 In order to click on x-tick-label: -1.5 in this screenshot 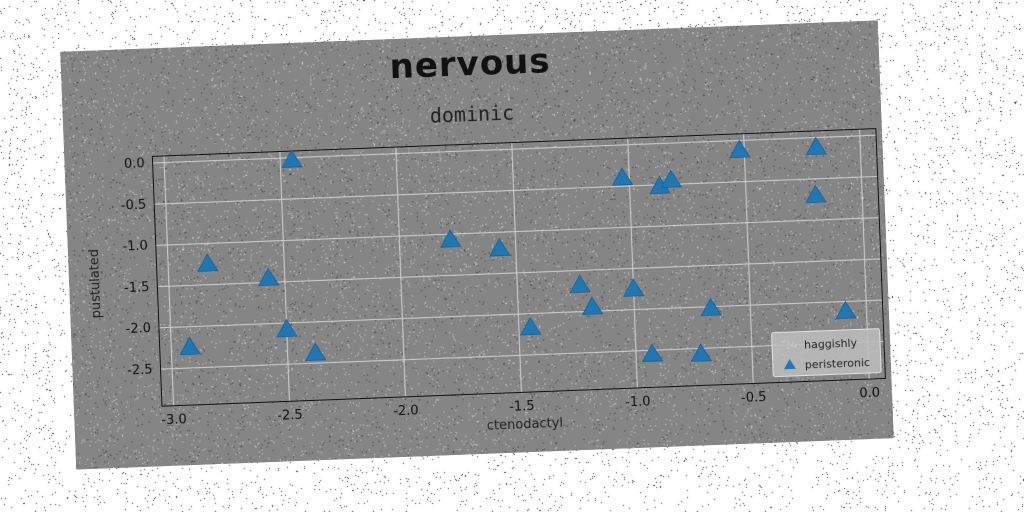, I will do `click(522, 407)`.